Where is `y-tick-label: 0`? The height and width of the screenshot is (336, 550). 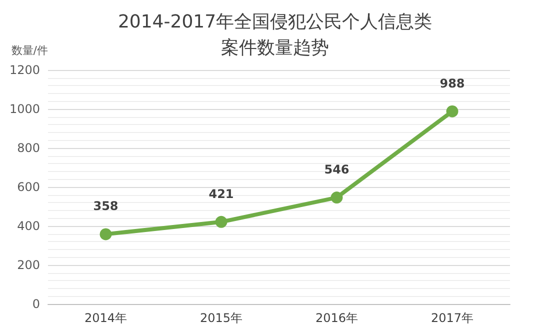 y-tick-label: 0 is located at coordinates (36, 304).